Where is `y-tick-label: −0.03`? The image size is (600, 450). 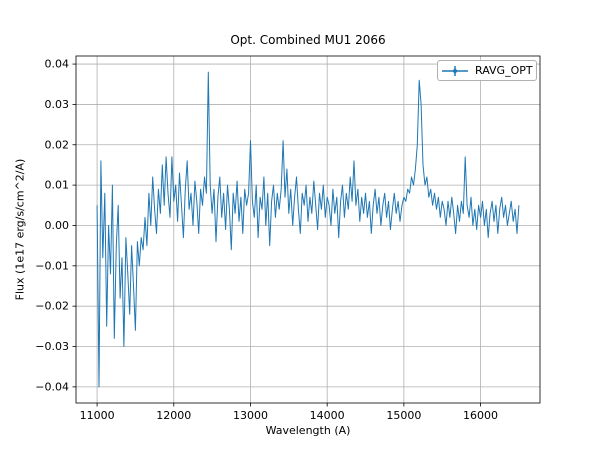
y-tick-label: −0.03 is located at coordinates (52, 346).